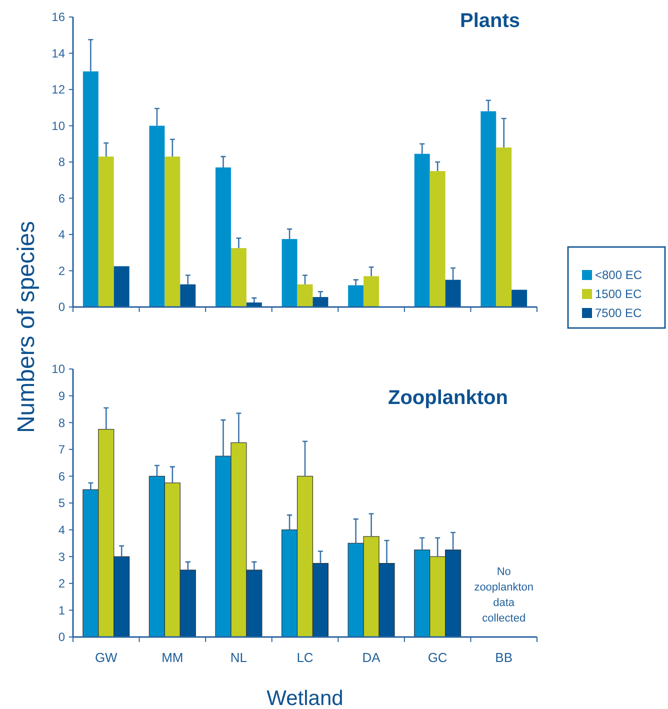 The height and width of the screenshot is (709, 668). I want to click on x-tick-label: GC, so click(438, 657).